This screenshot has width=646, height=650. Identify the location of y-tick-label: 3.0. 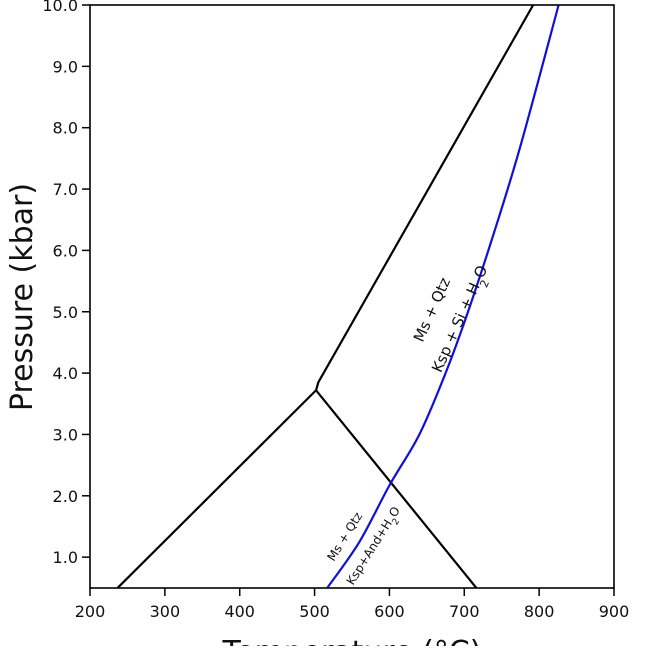
(65, 434).